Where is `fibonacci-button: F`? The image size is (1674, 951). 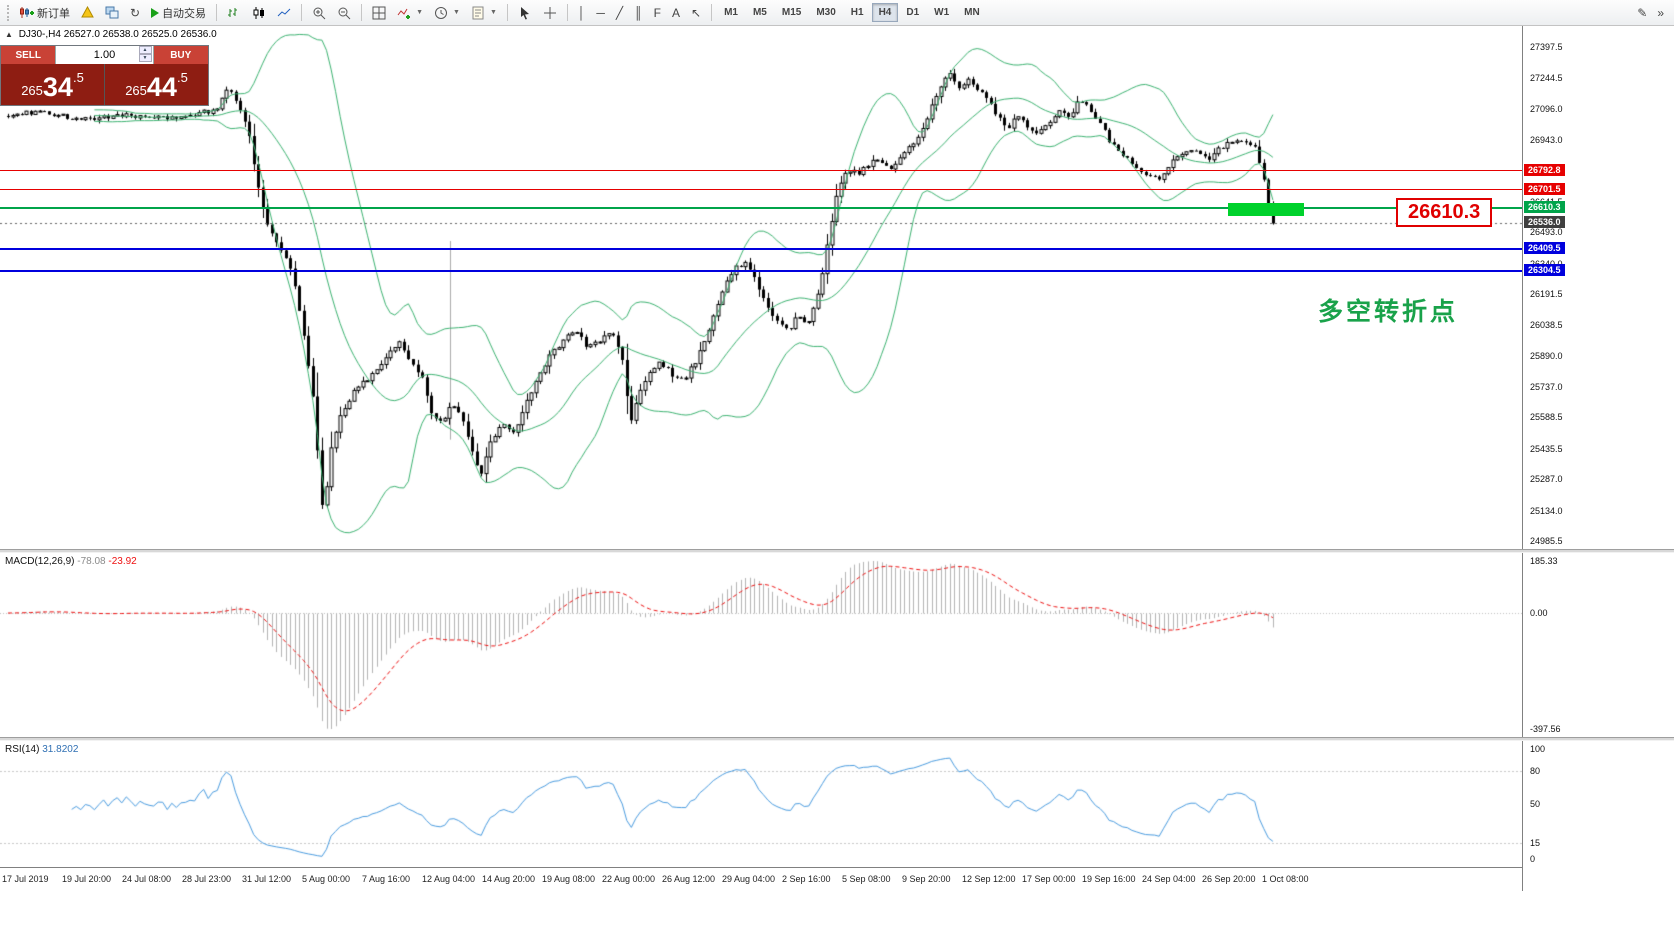 fibonacci-button: F is located at coordinates (657, 12).